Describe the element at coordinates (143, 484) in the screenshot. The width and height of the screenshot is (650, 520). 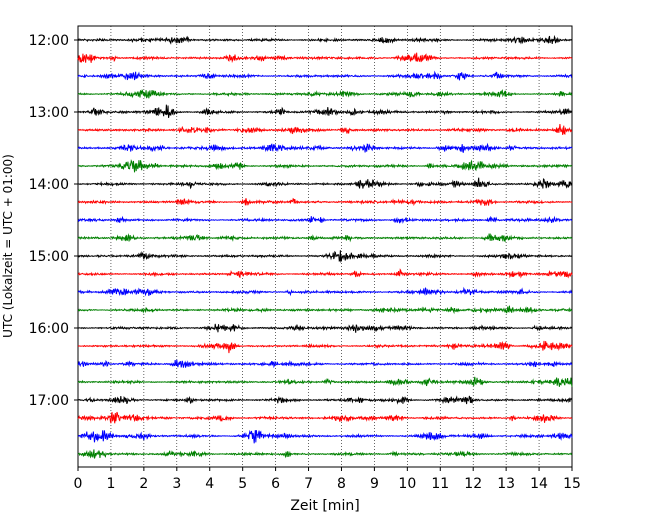
I see `x-tick-label: 2` at that location.